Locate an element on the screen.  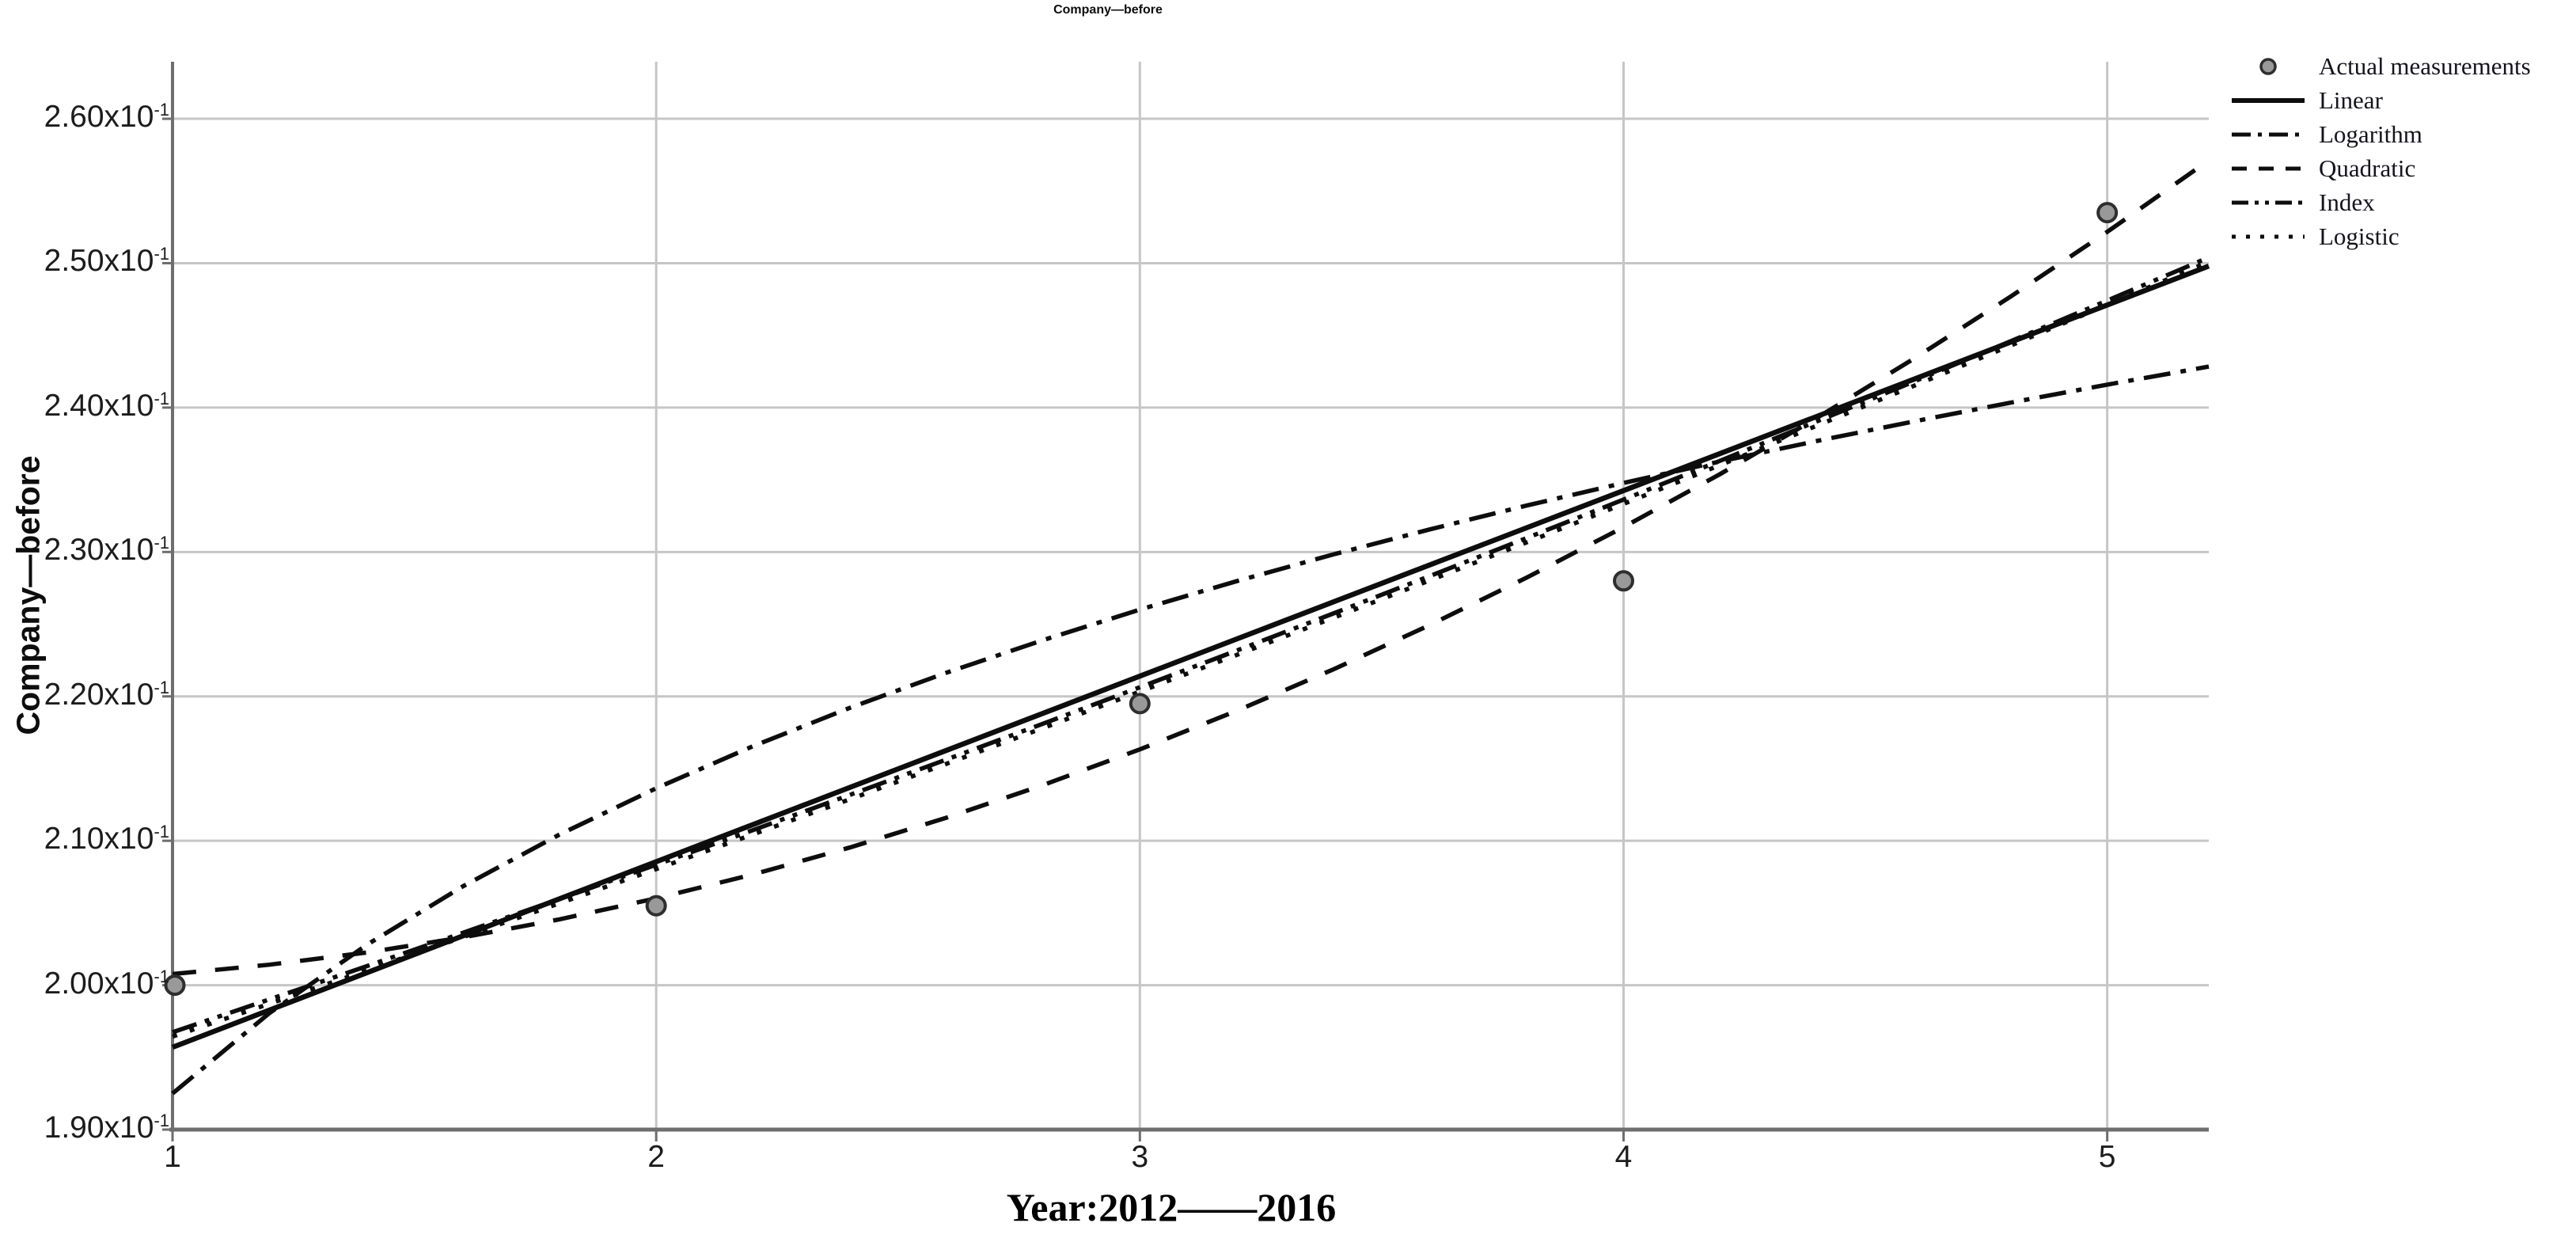
legend-marker-icon is located at coordinates (2268, 66).